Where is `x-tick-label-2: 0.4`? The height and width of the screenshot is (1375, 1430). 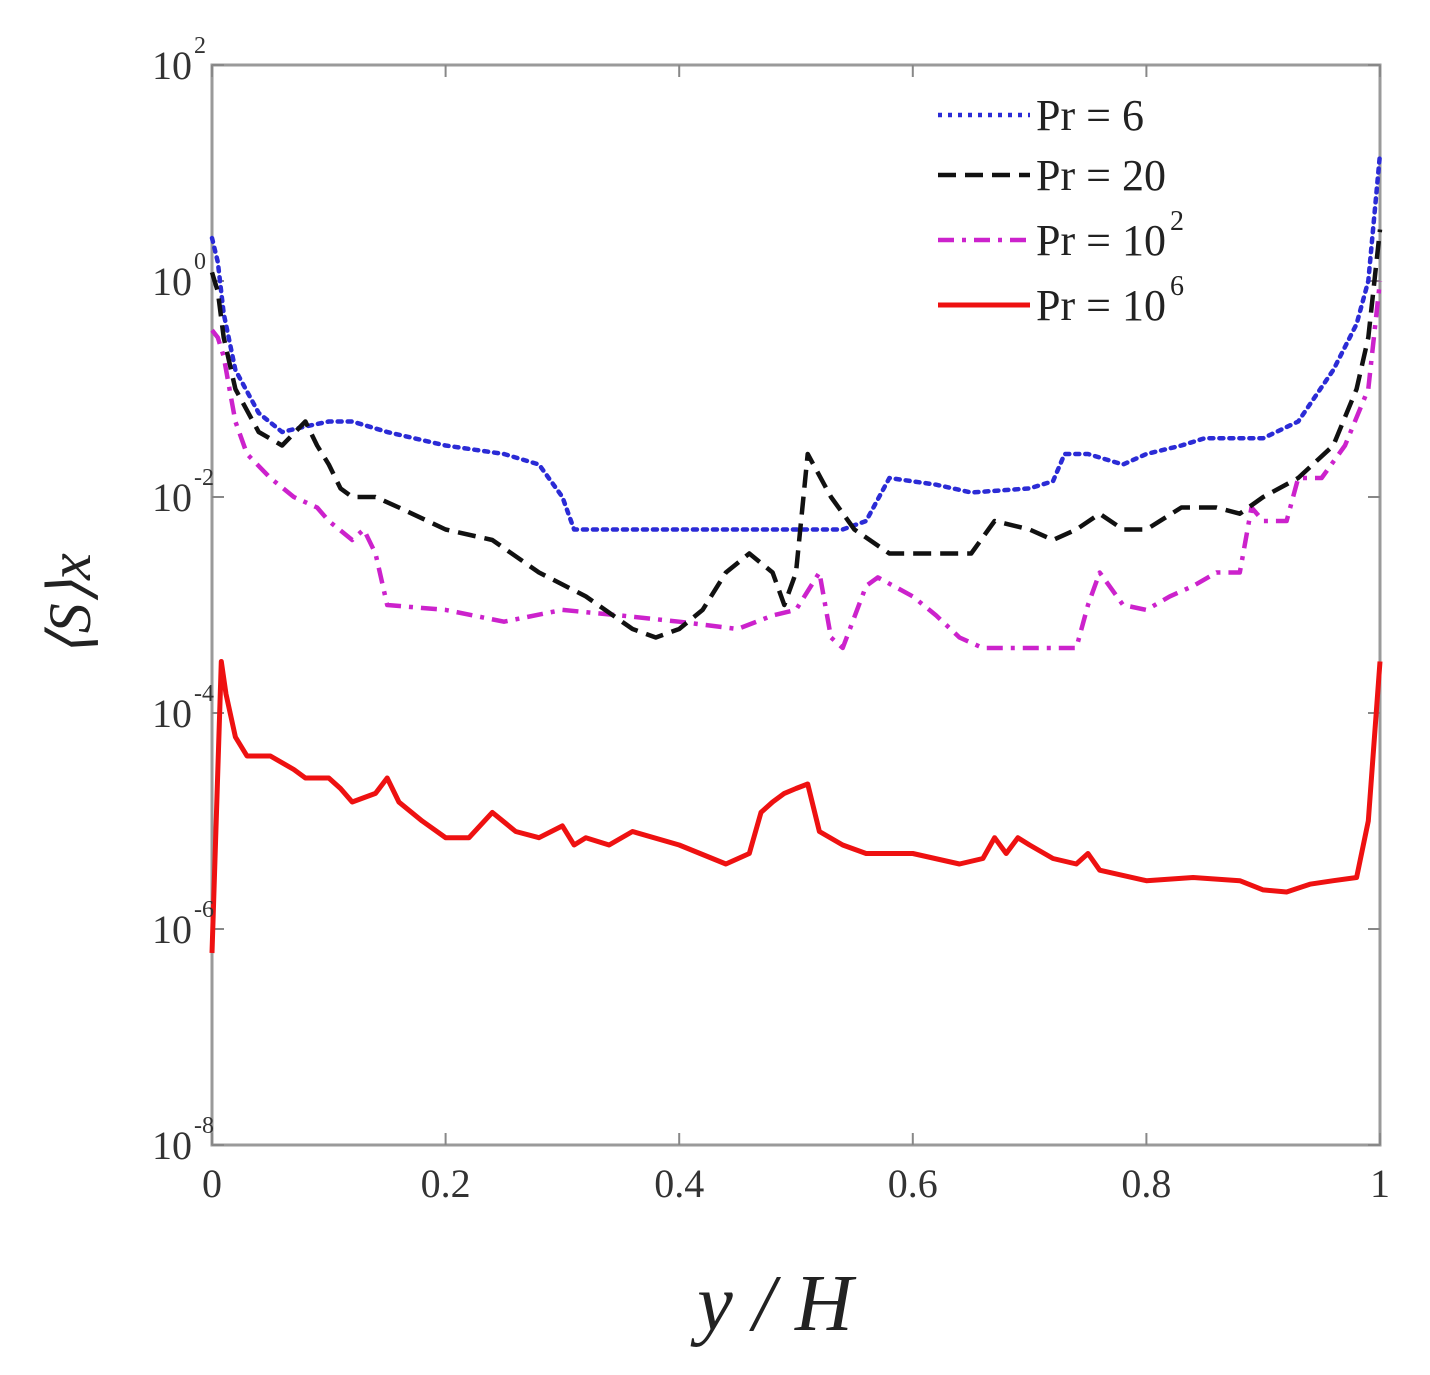
x-tick-label-2: 0.4 is located at coordinates (679, 1183).